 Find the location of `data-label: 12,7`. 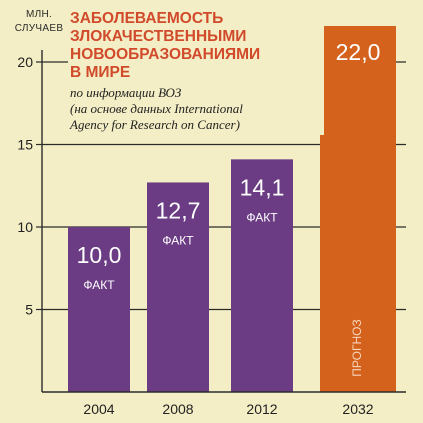

data-label: 12,7 is located at coordinates (178, 210).